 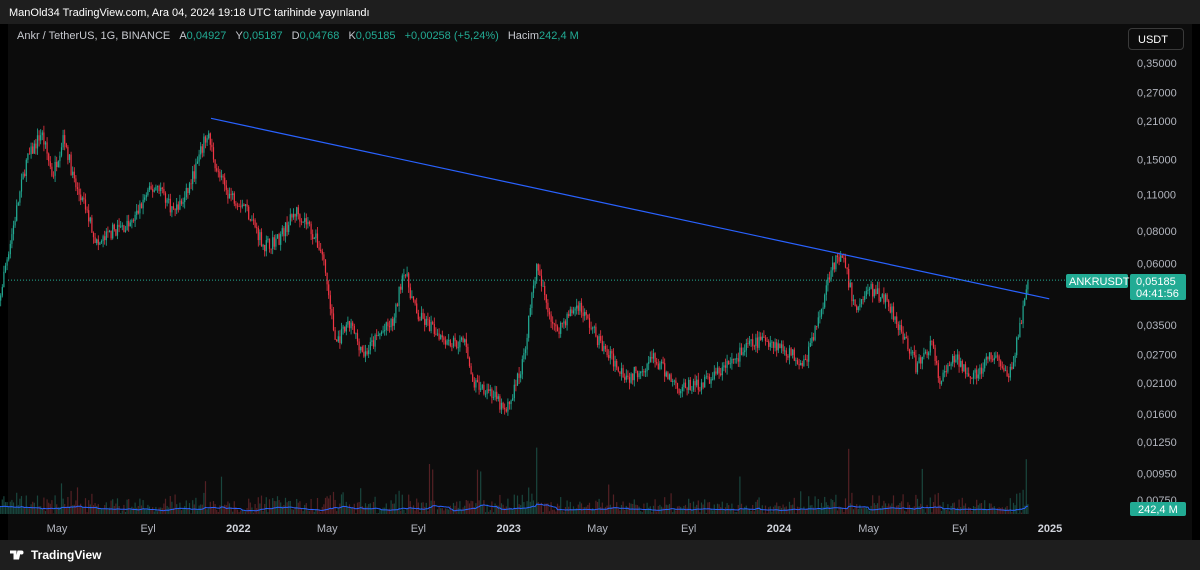 What do you see at coordinates (1156, 39) in the screenshot?
I see `currency-button: USDT` at bounding box center [1156, 39].